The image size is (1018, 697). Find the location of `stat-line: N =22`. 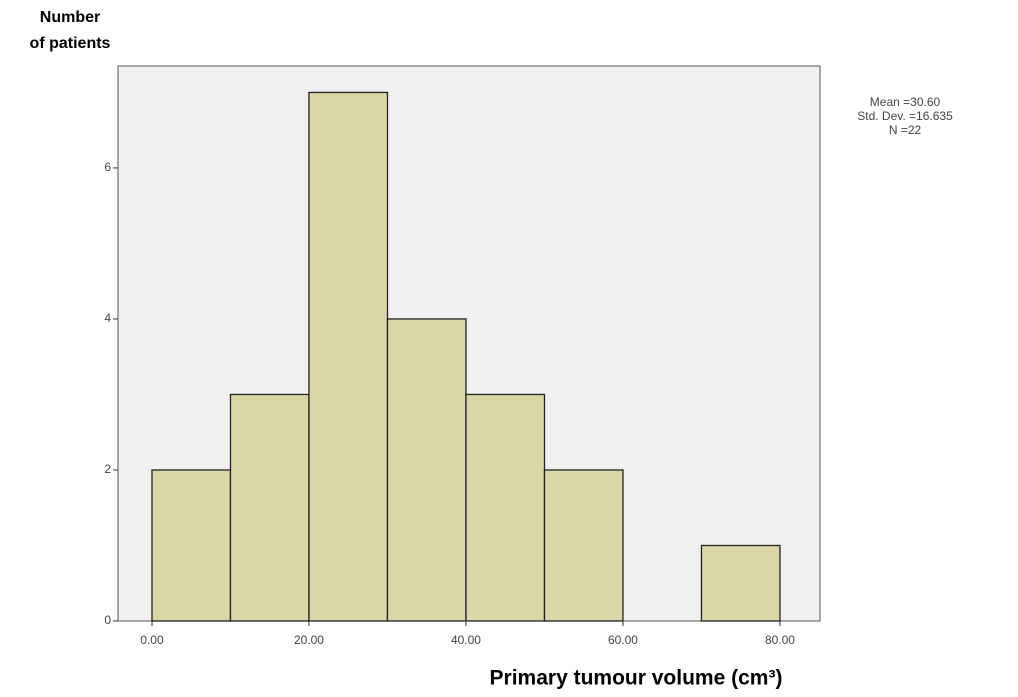

stat-line: N =22 is located at coordinates (905, 130).